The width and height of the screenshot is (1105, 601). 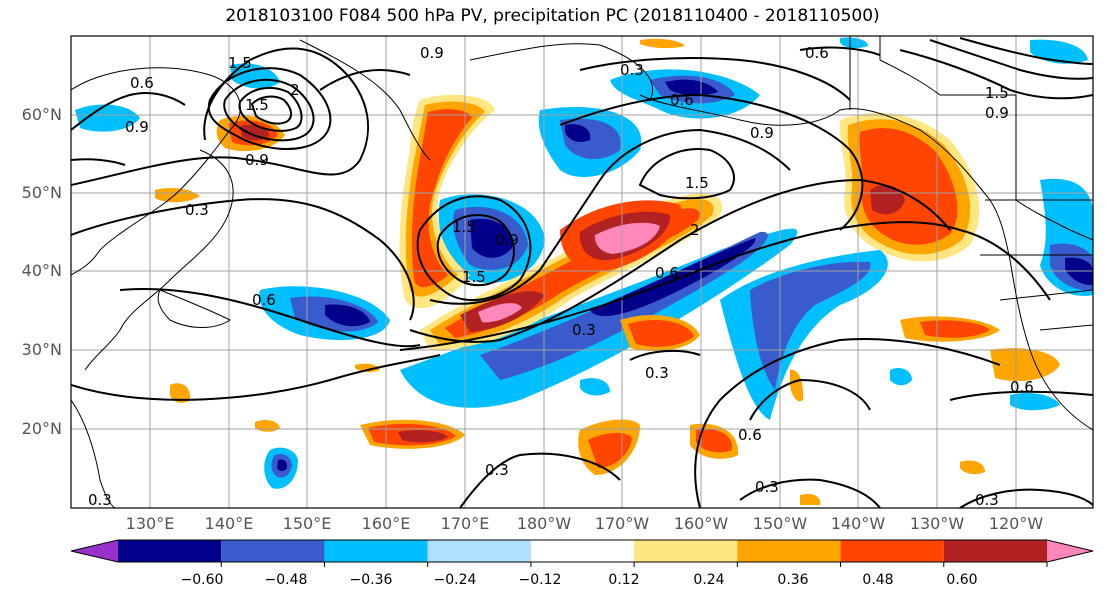 I want to click on lat-label: 60°N, so click(x=41, y=114).